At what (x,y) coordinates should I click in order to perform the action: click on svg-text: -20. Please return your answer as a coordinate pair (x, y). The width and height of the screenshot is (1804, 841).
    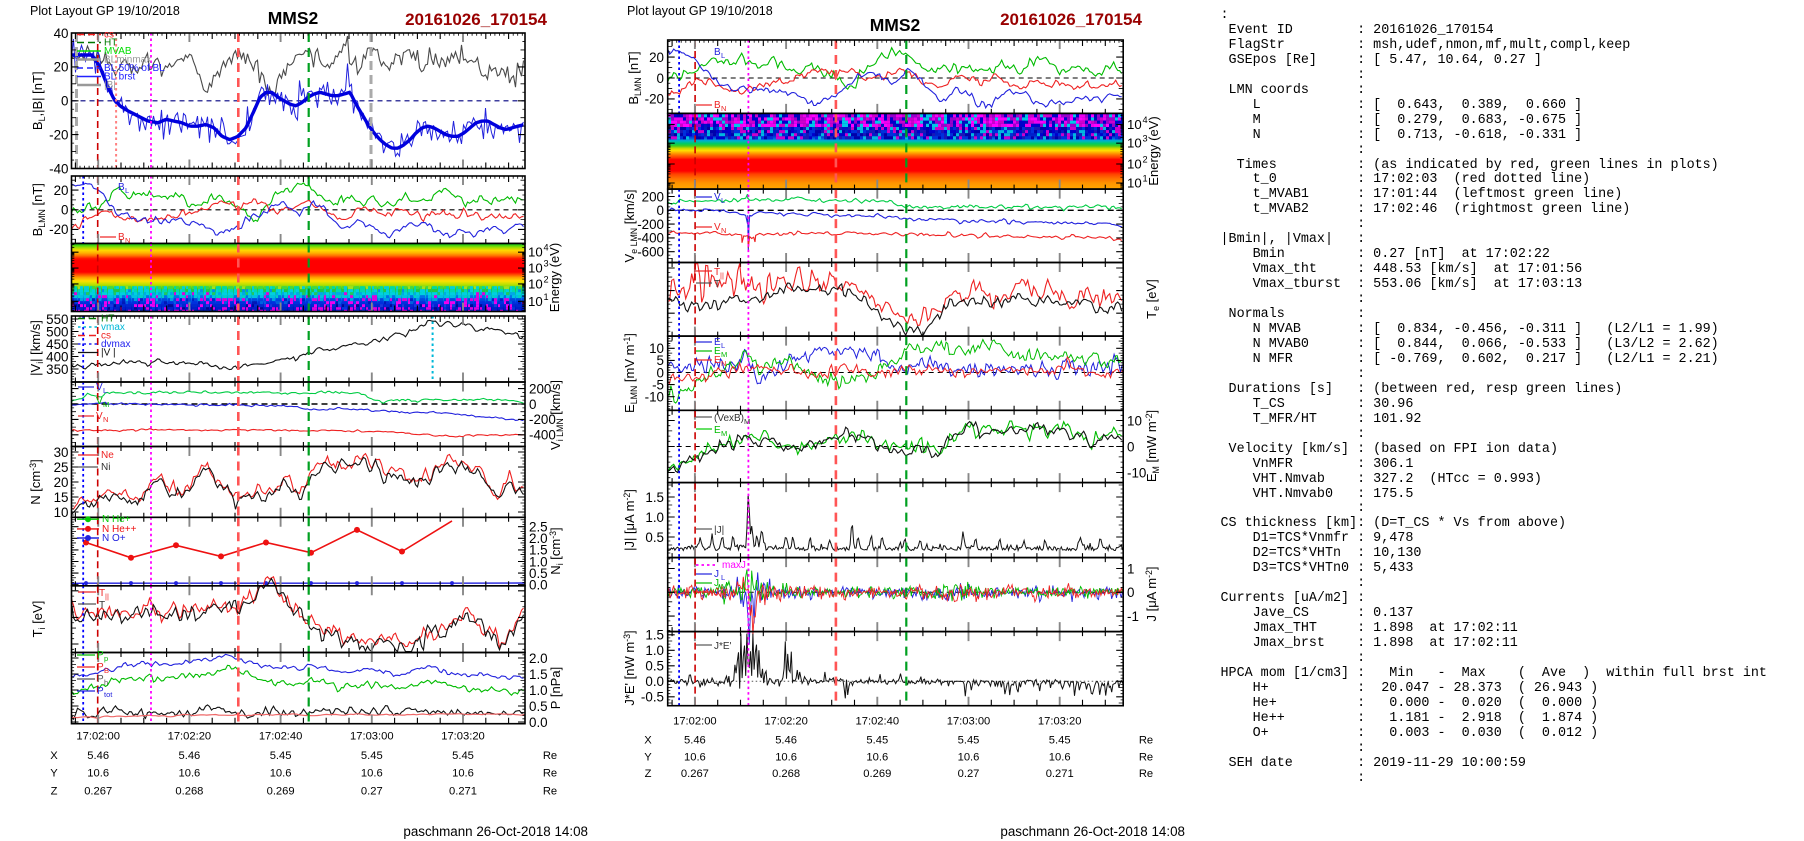
    Looking at the image, I should click on (58, 134).